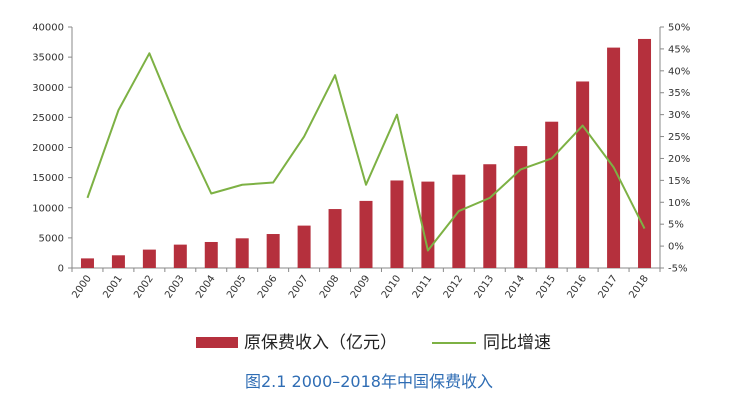 This screenshot has height=402, width=738. What do you see at coordinates (48, 118) in the screenshot?
I see `left-tick-label: 25000` at bounding box center [48, 118].